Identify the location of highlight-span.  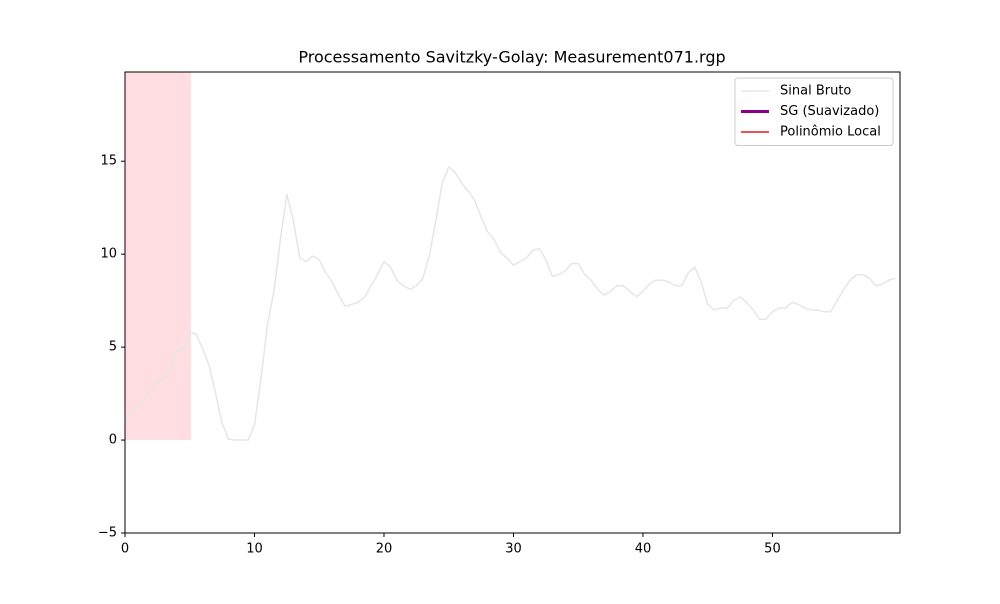
(158, 256).